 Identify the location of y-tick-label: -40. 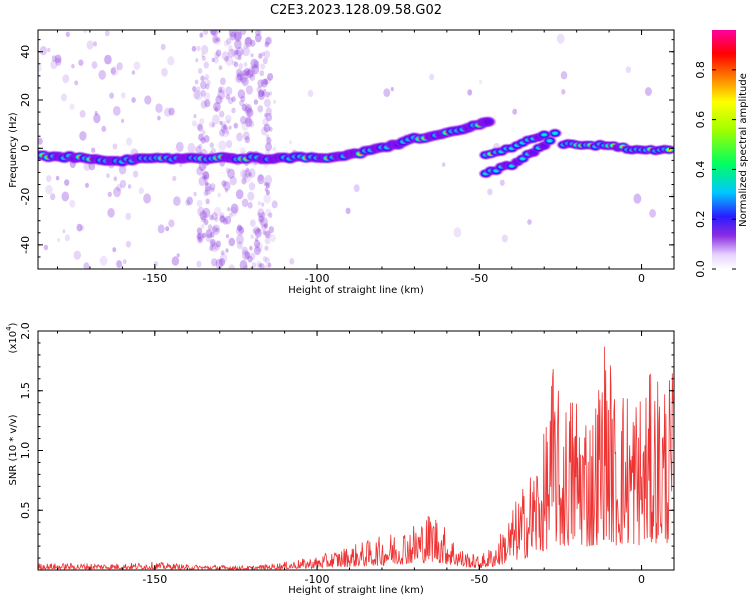
(25, 245).